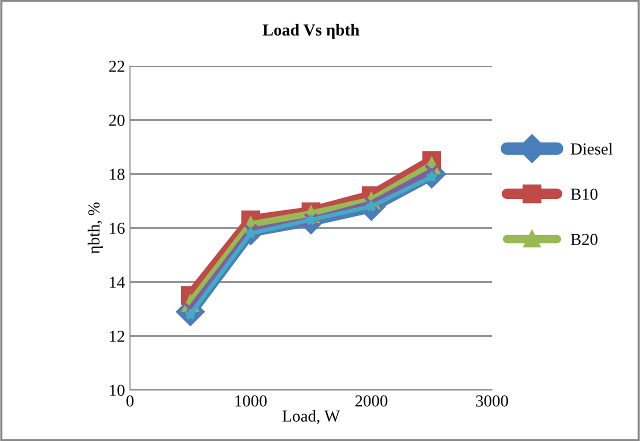  I want to click on y-tick-label: 14, so click(117, 282).